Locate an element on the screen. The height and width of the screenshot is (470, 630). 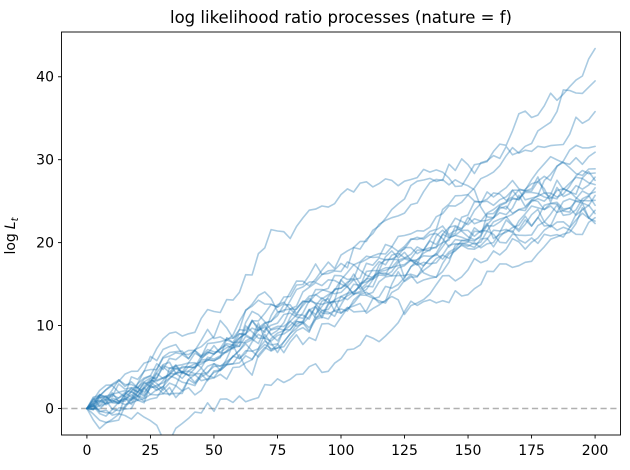
y-tick-label: 20 is located at coordinates (45, 243).